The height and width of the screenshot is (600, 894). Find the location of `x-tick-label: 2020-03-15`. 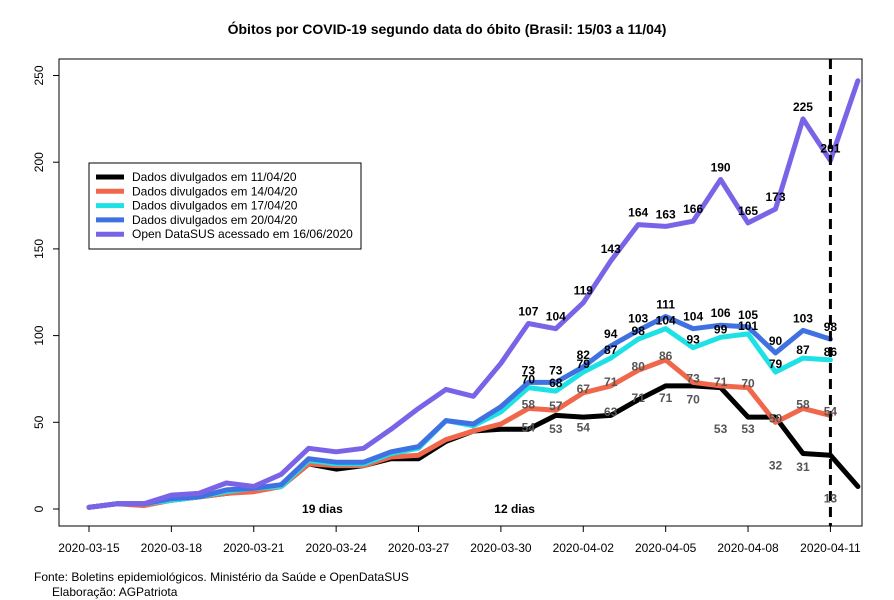

x-tick-label: 2020-03-15 is located at coordinates (89, 548).